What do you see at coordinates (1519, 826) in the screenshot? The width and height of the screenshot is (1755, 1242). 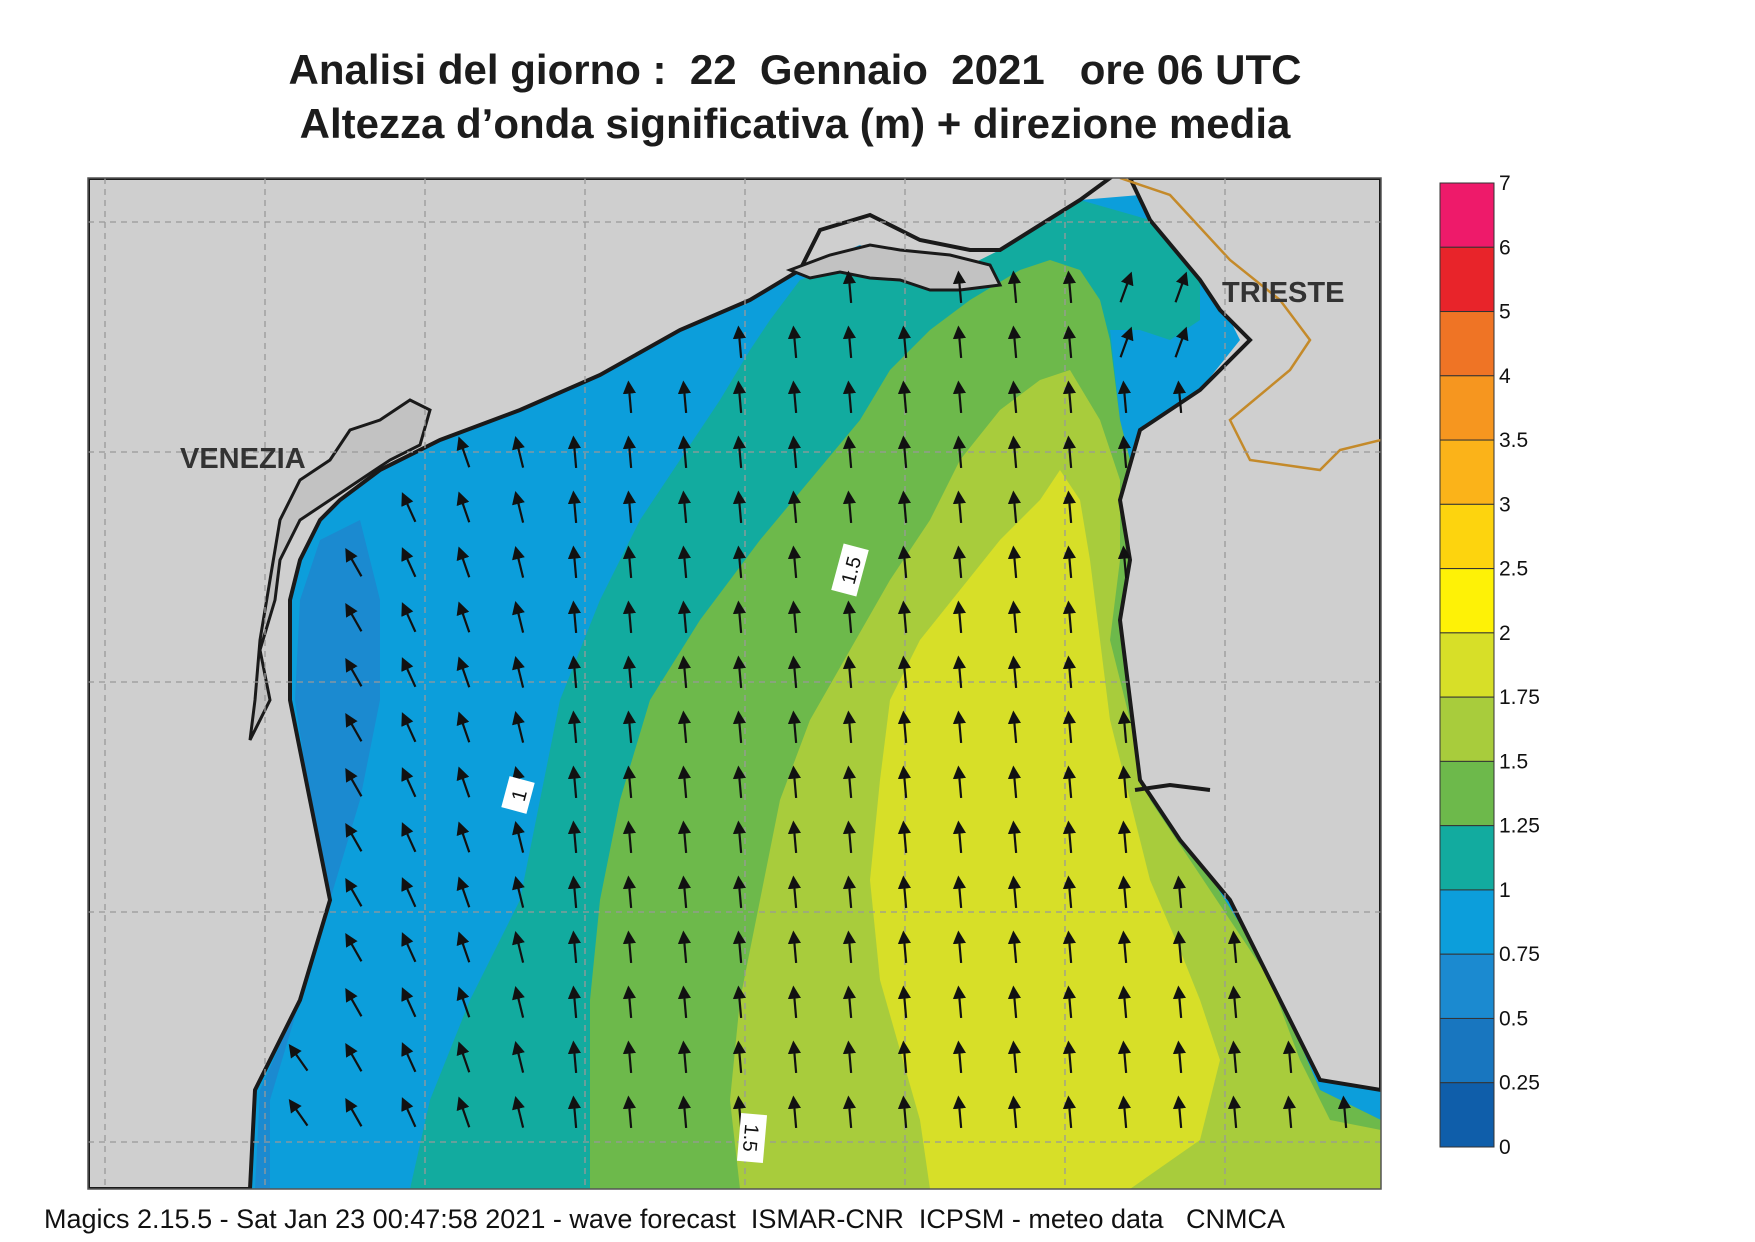 I see `legend-tick-label: 1.25` at bounding box center [1519, 826].